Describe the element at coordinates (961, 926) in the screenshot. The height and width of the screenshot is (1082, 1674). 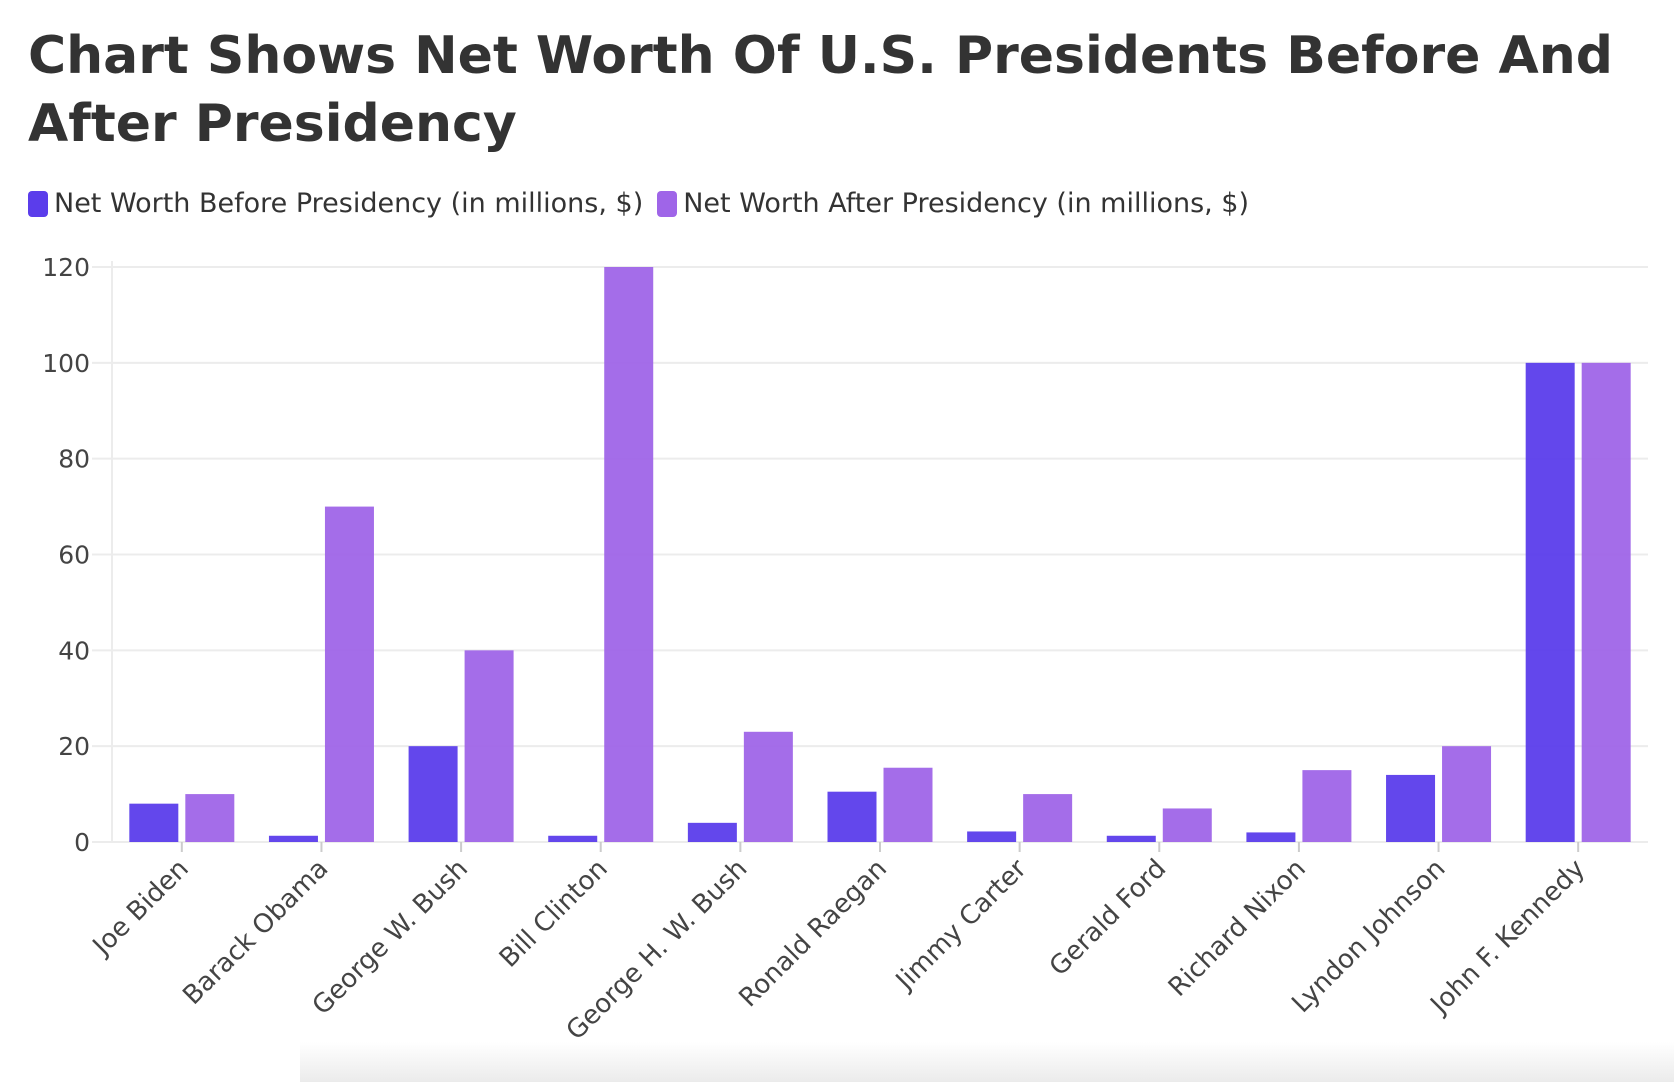
I see `x-tick-label: Jimmy Carter` at that location.